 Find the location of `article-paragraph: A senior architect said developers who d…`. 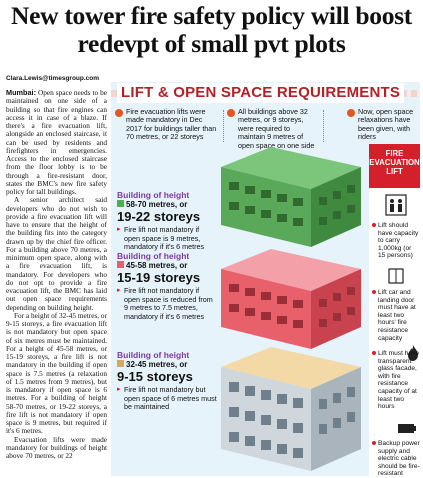

article-paragraph: A senior architect said developers who d… is located at coordinates (56, 253).